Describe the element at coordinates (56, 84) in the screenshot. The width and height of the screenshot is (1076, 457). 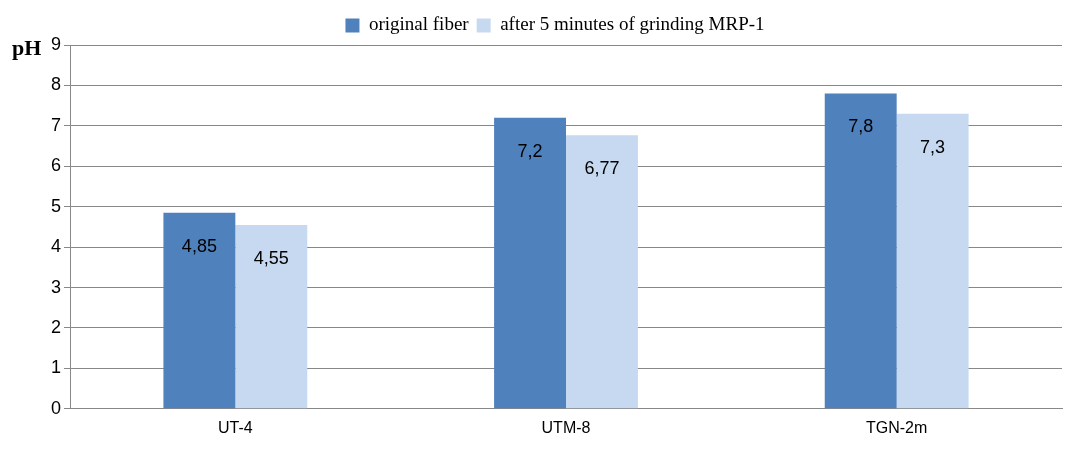
I see `y-tick-label: 8` at that location.